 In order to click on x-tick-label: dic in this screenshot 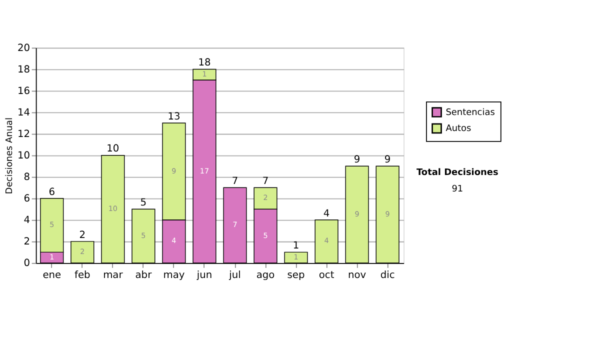, I will do `click(387, 275)`.